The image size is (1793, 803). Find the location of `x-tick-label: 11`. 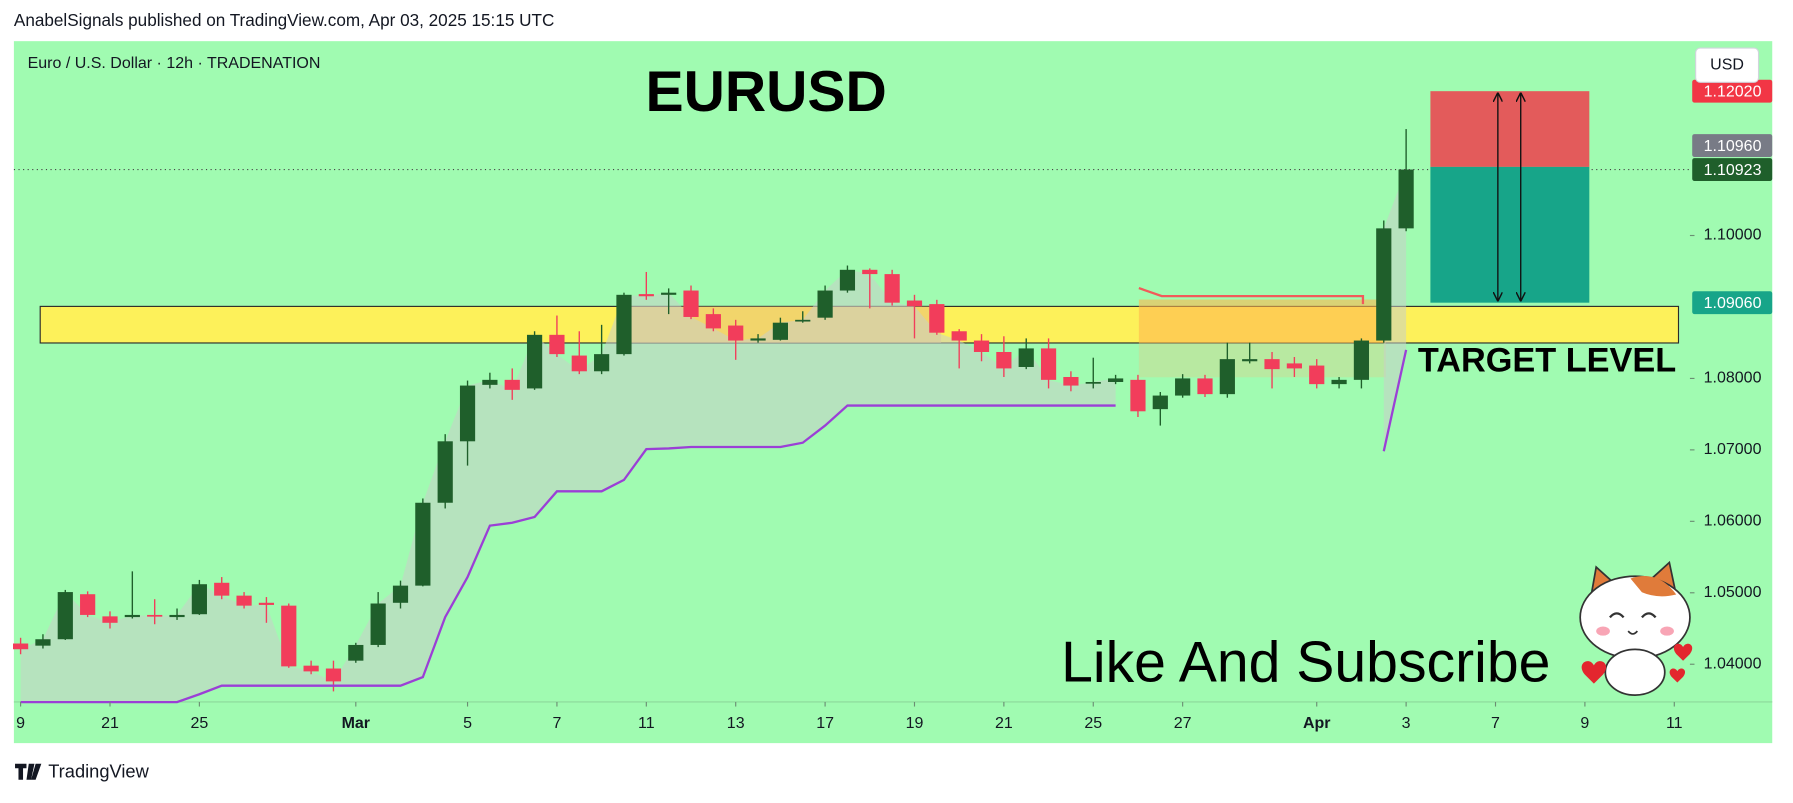

x-tick-label: 11 is located at coordinates (646, 723).